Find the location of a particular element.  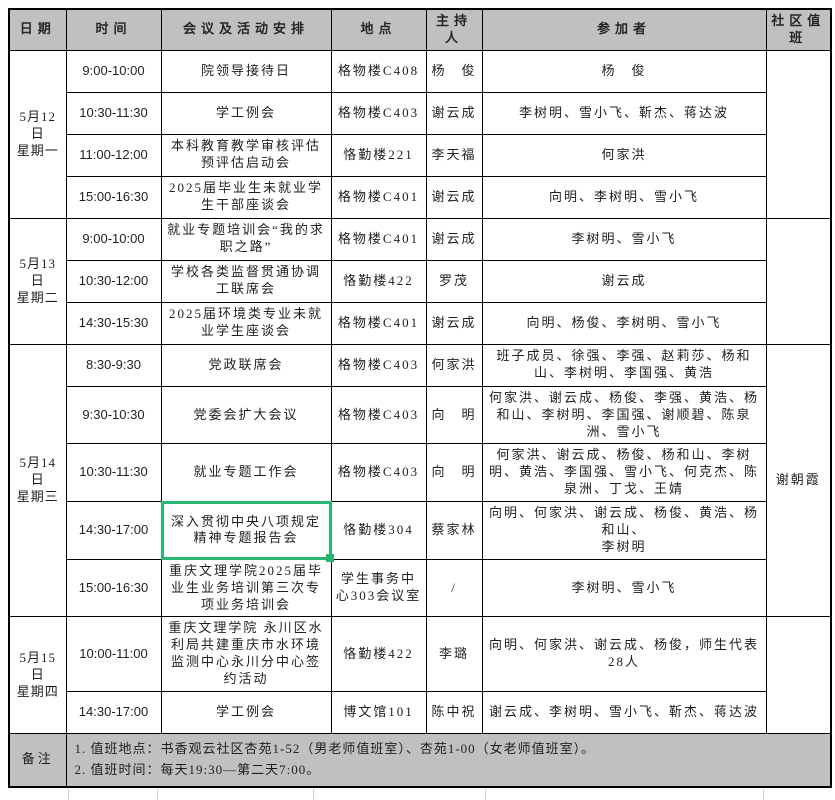

meeting-cell: 深入贯彻中央八项规定精神专题报告会 is located at coordinates (247, 531).